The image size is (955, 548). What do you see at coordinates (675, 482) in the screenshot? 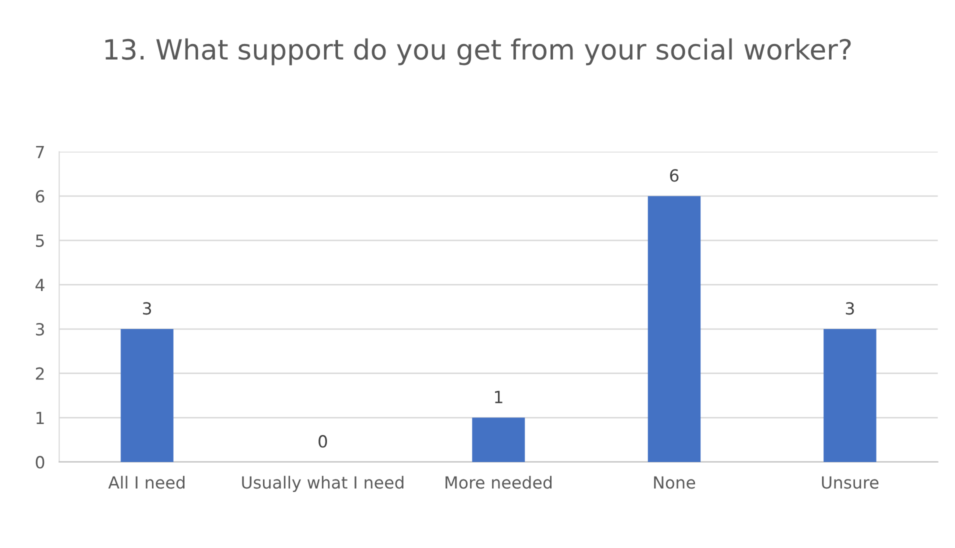
I see `x-tick-label: None` at bounding box center [675, 482].